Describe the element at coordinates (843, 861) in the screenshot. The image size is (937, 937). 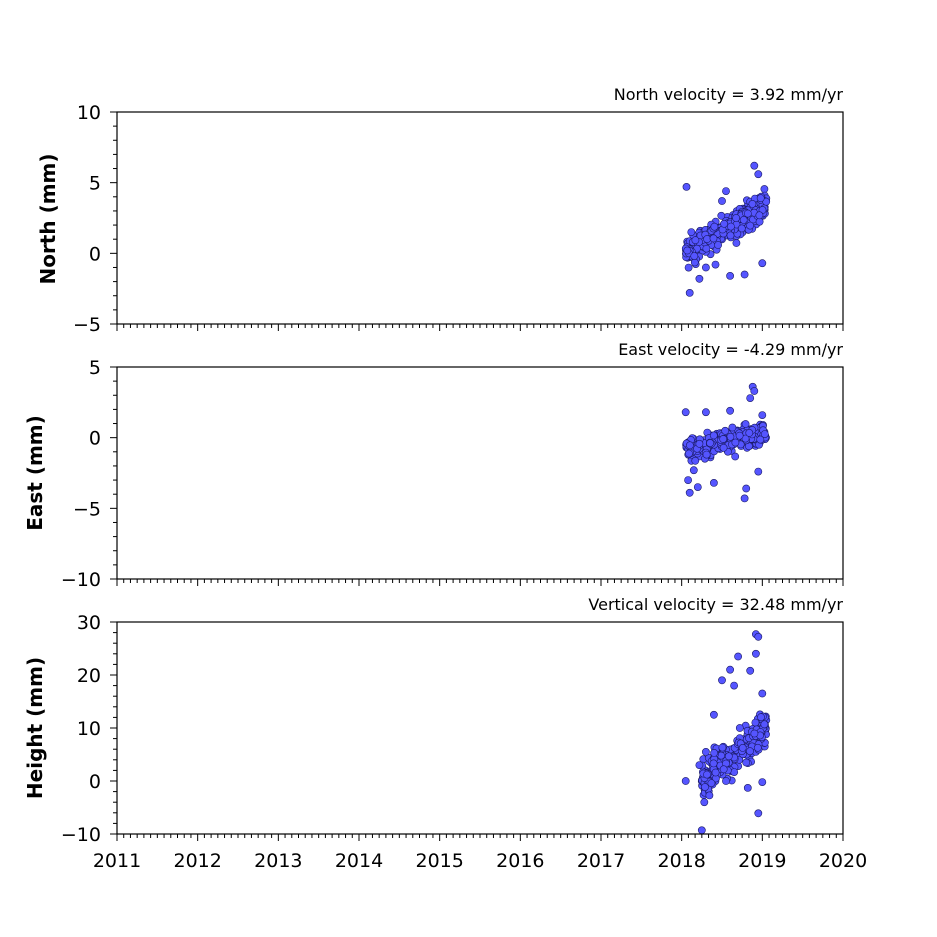
I see `height-xtick-label: 2020` at that location.